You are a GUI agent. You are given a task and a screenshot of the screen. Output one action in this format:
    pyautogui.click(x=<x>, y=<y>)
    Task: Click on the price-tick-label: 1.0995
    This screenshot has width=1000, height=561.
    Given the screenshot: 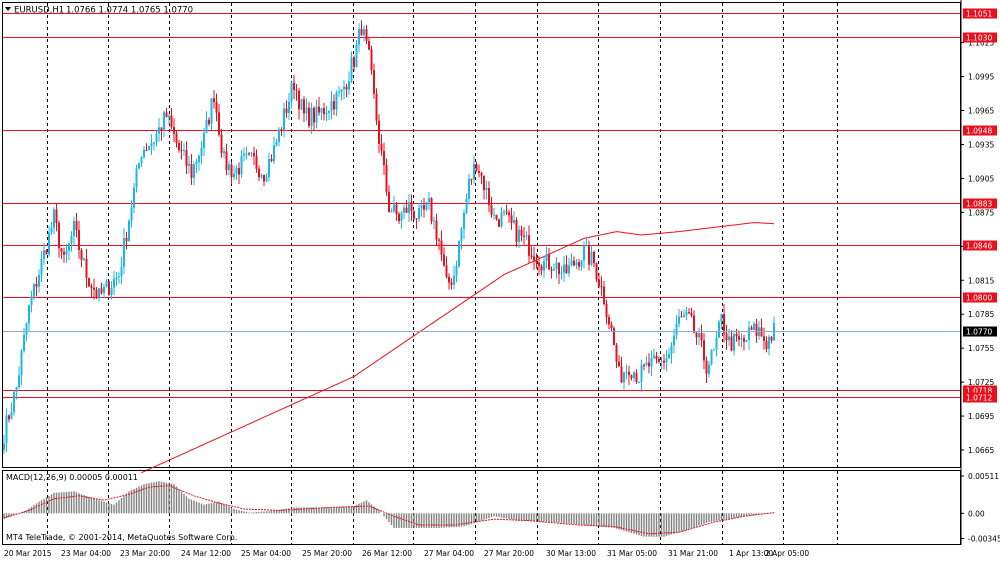 What is the action you would take?
    pyautogui.click(x=981, y=77)
    